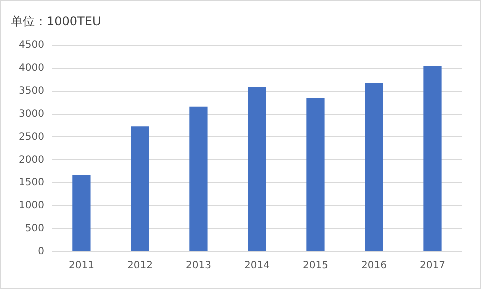 The height and width of the screenshot is (289, 481). I want to click on chart-title: 单位：1000TEU, so click(56, 21).